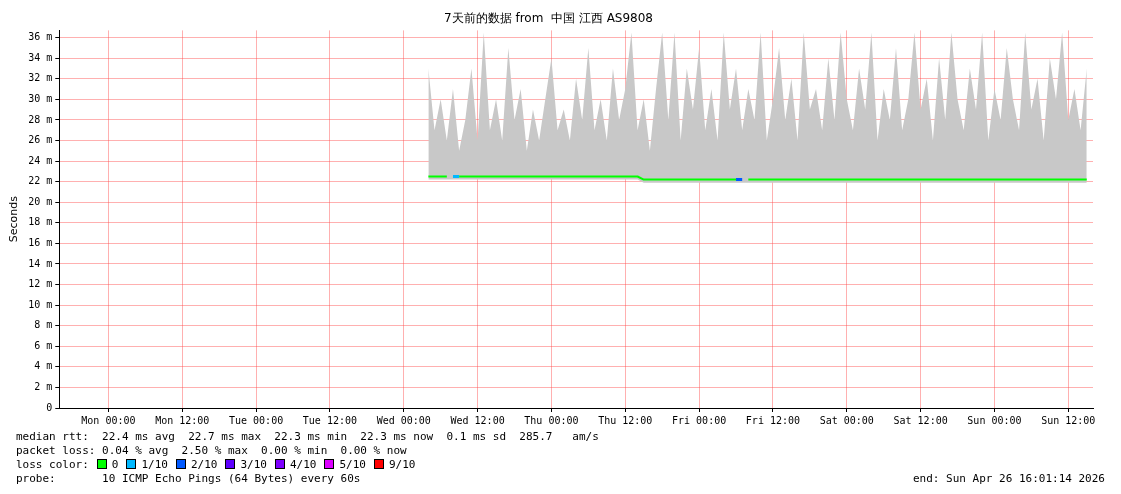  Describe the element at coordinates (253, 464) in the screenshot. I see `legend-label: 3/10` at that location.